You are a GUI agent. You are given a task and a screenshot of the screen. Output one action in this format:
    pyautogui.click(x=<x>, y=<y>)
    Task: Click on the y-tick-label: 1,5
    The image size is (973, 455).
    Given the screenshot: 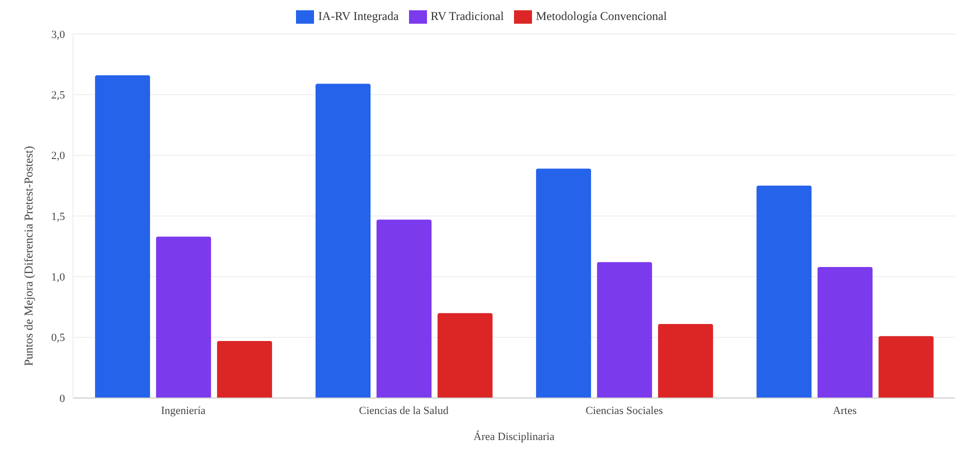 What is the action you would take?
    pyautogui.click(x=58, y=216)
    